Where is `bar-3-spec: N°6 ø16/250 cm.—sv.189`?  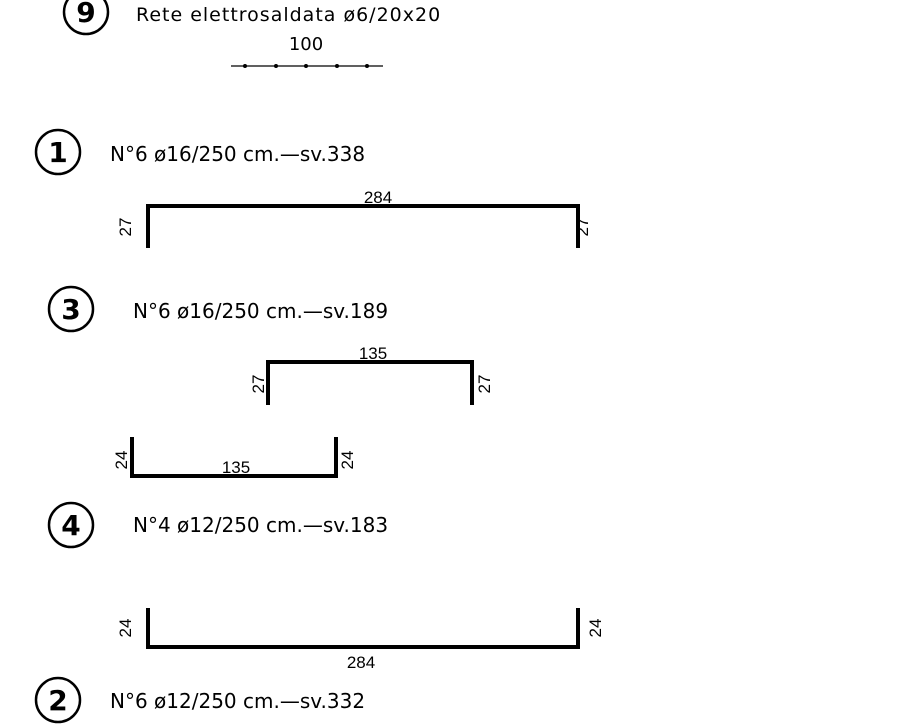 bar-3-spec: N°6 ø16/250 cm.—sv.189 is located at coordinates (260, 311).